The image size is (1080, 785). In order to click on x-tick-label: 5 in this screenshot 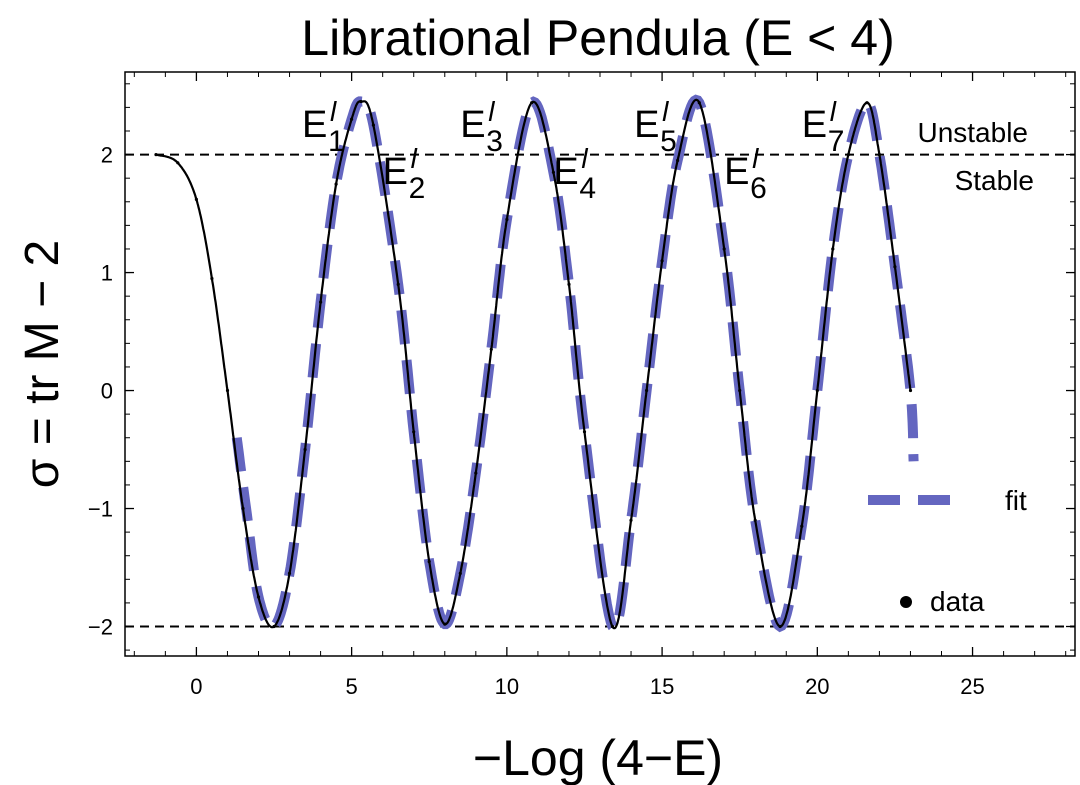, I will do `click(352, 686)`.